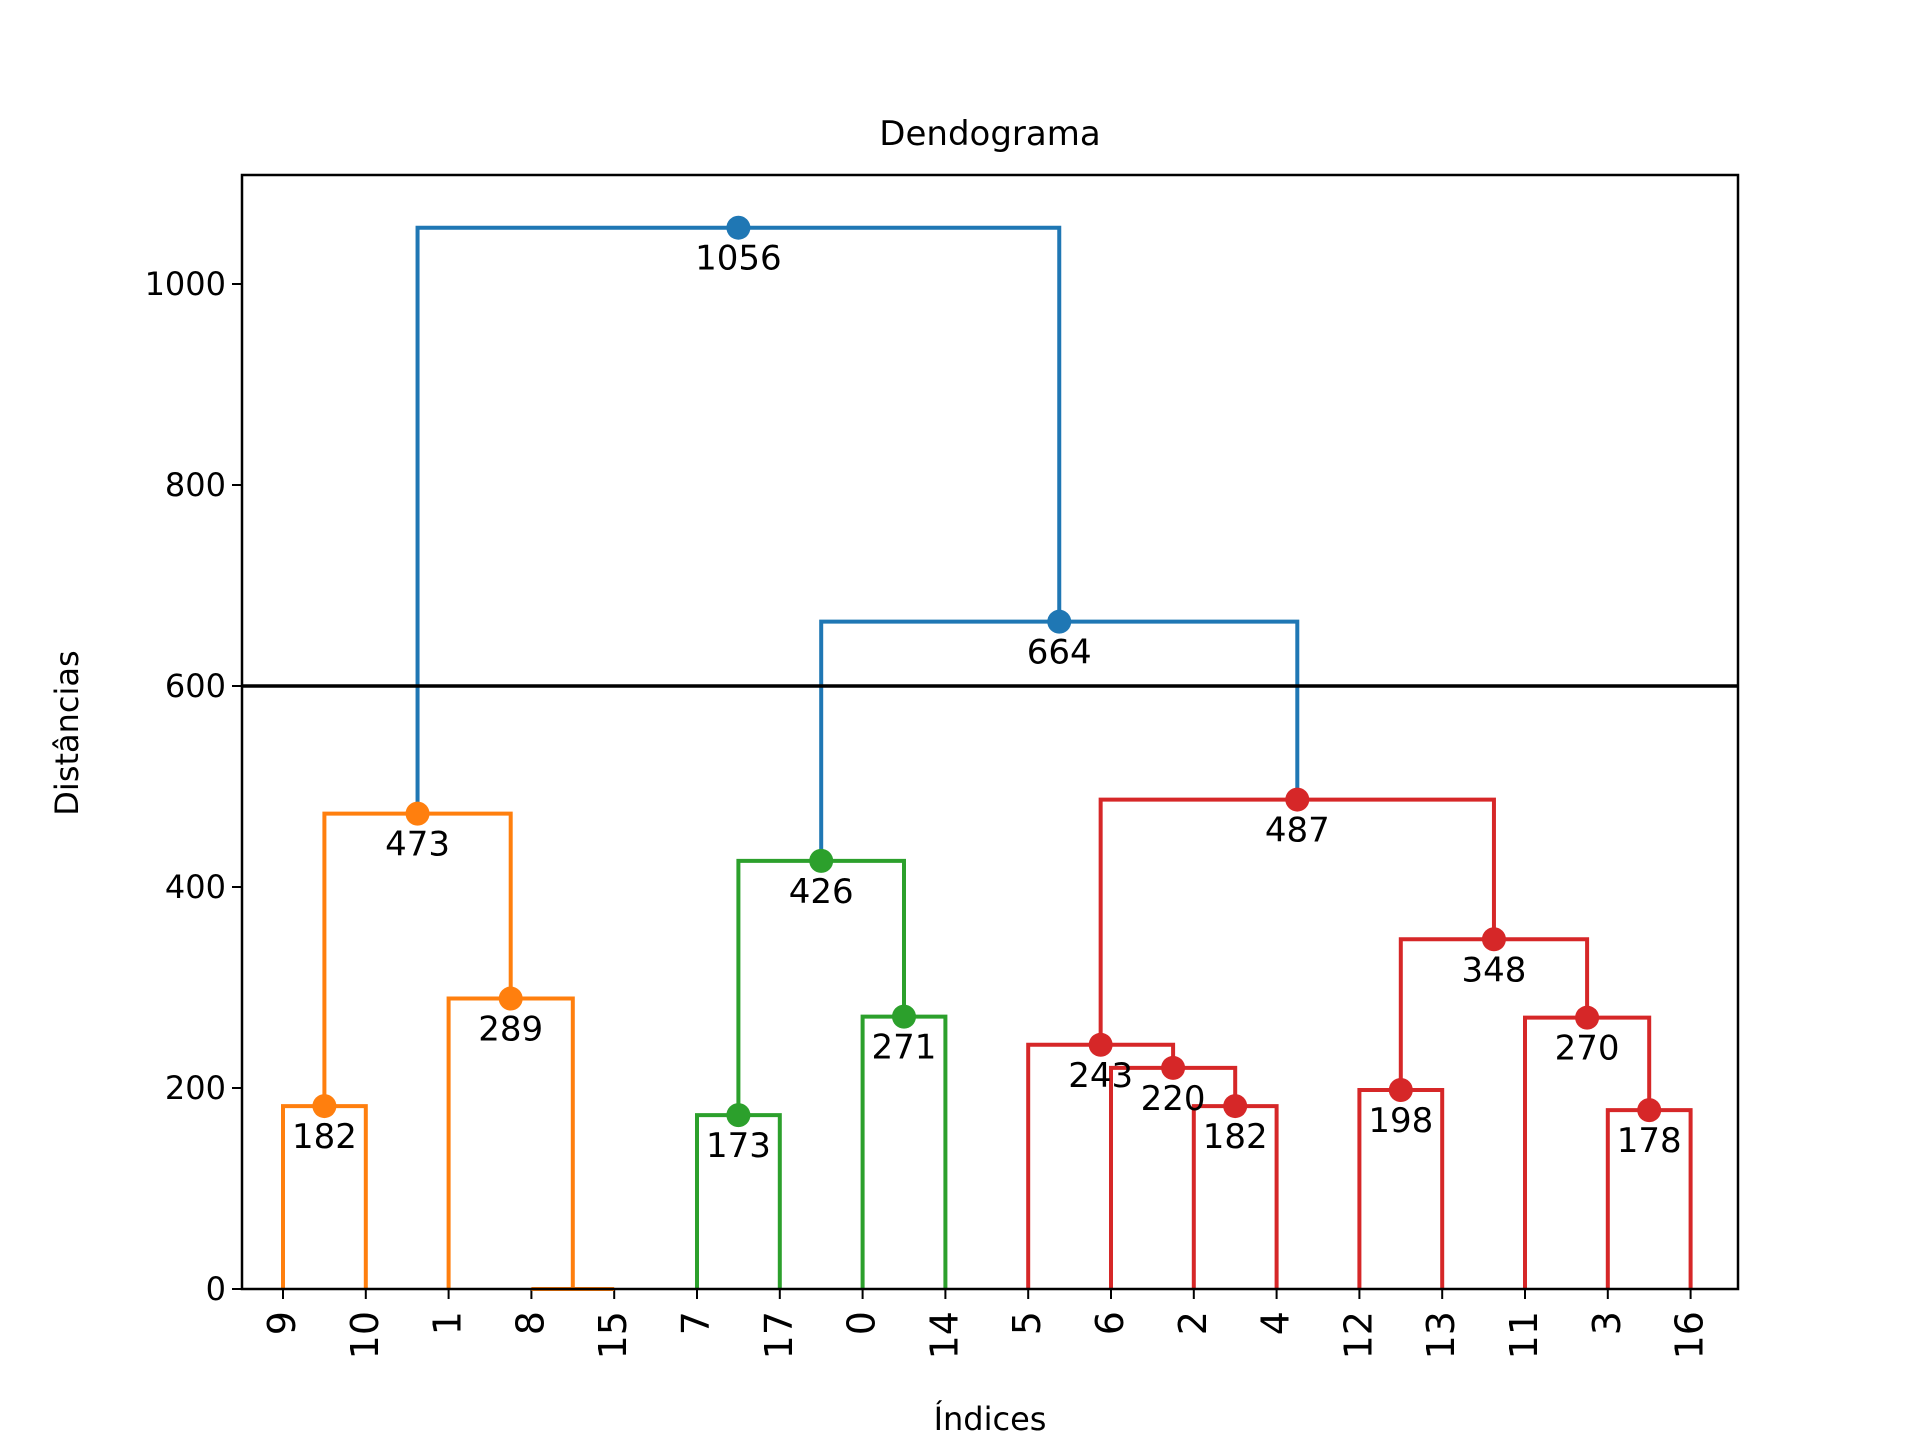  What do you see at coordinates (1027, 1323) in the screenshot?
I see `leaf-label: 5` at bounding box center [1027, 1323].